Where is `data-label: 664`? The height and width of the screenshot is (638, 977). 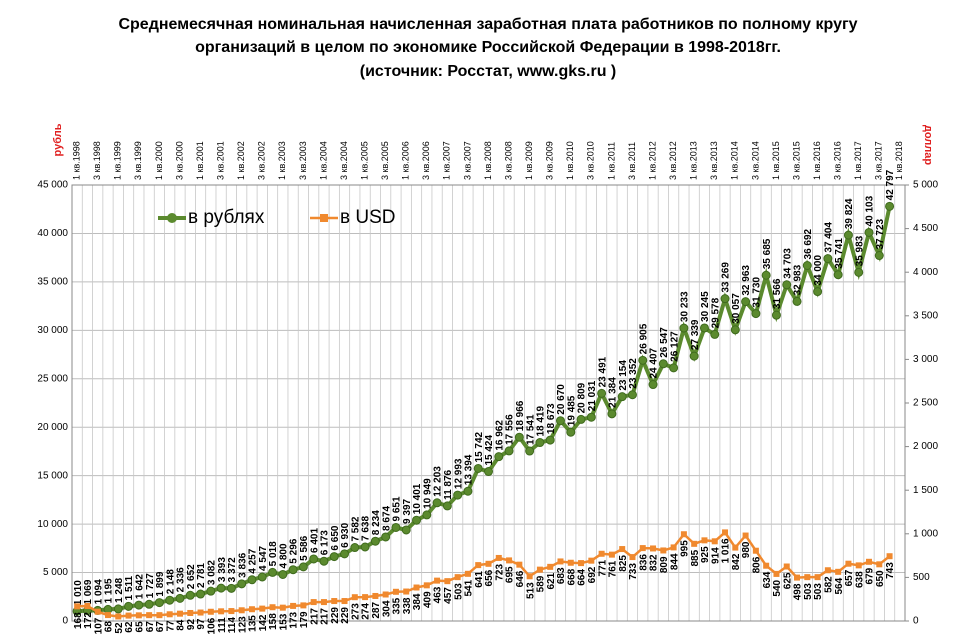 data-label: 664 is located at coordinates (582, 577).